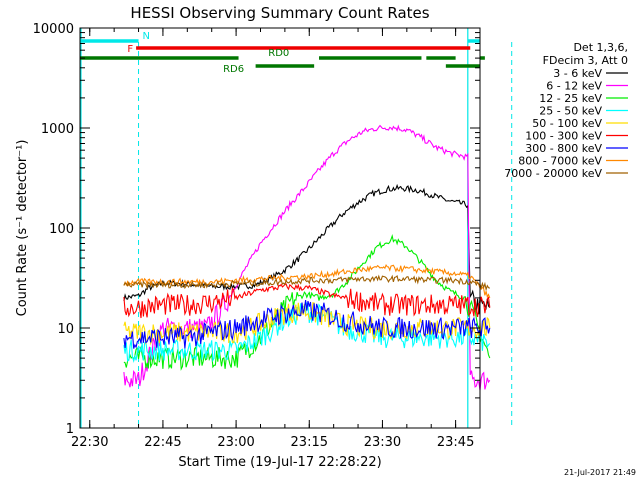 Image resolution: width=640 pixels, height=480 pixels. What do you see at coordinates (22, 228) in the screenshot?
I see `y-axis-label: Count Rate (s⁻¹ detector⁻¹)` at bounding box center [22, 228].